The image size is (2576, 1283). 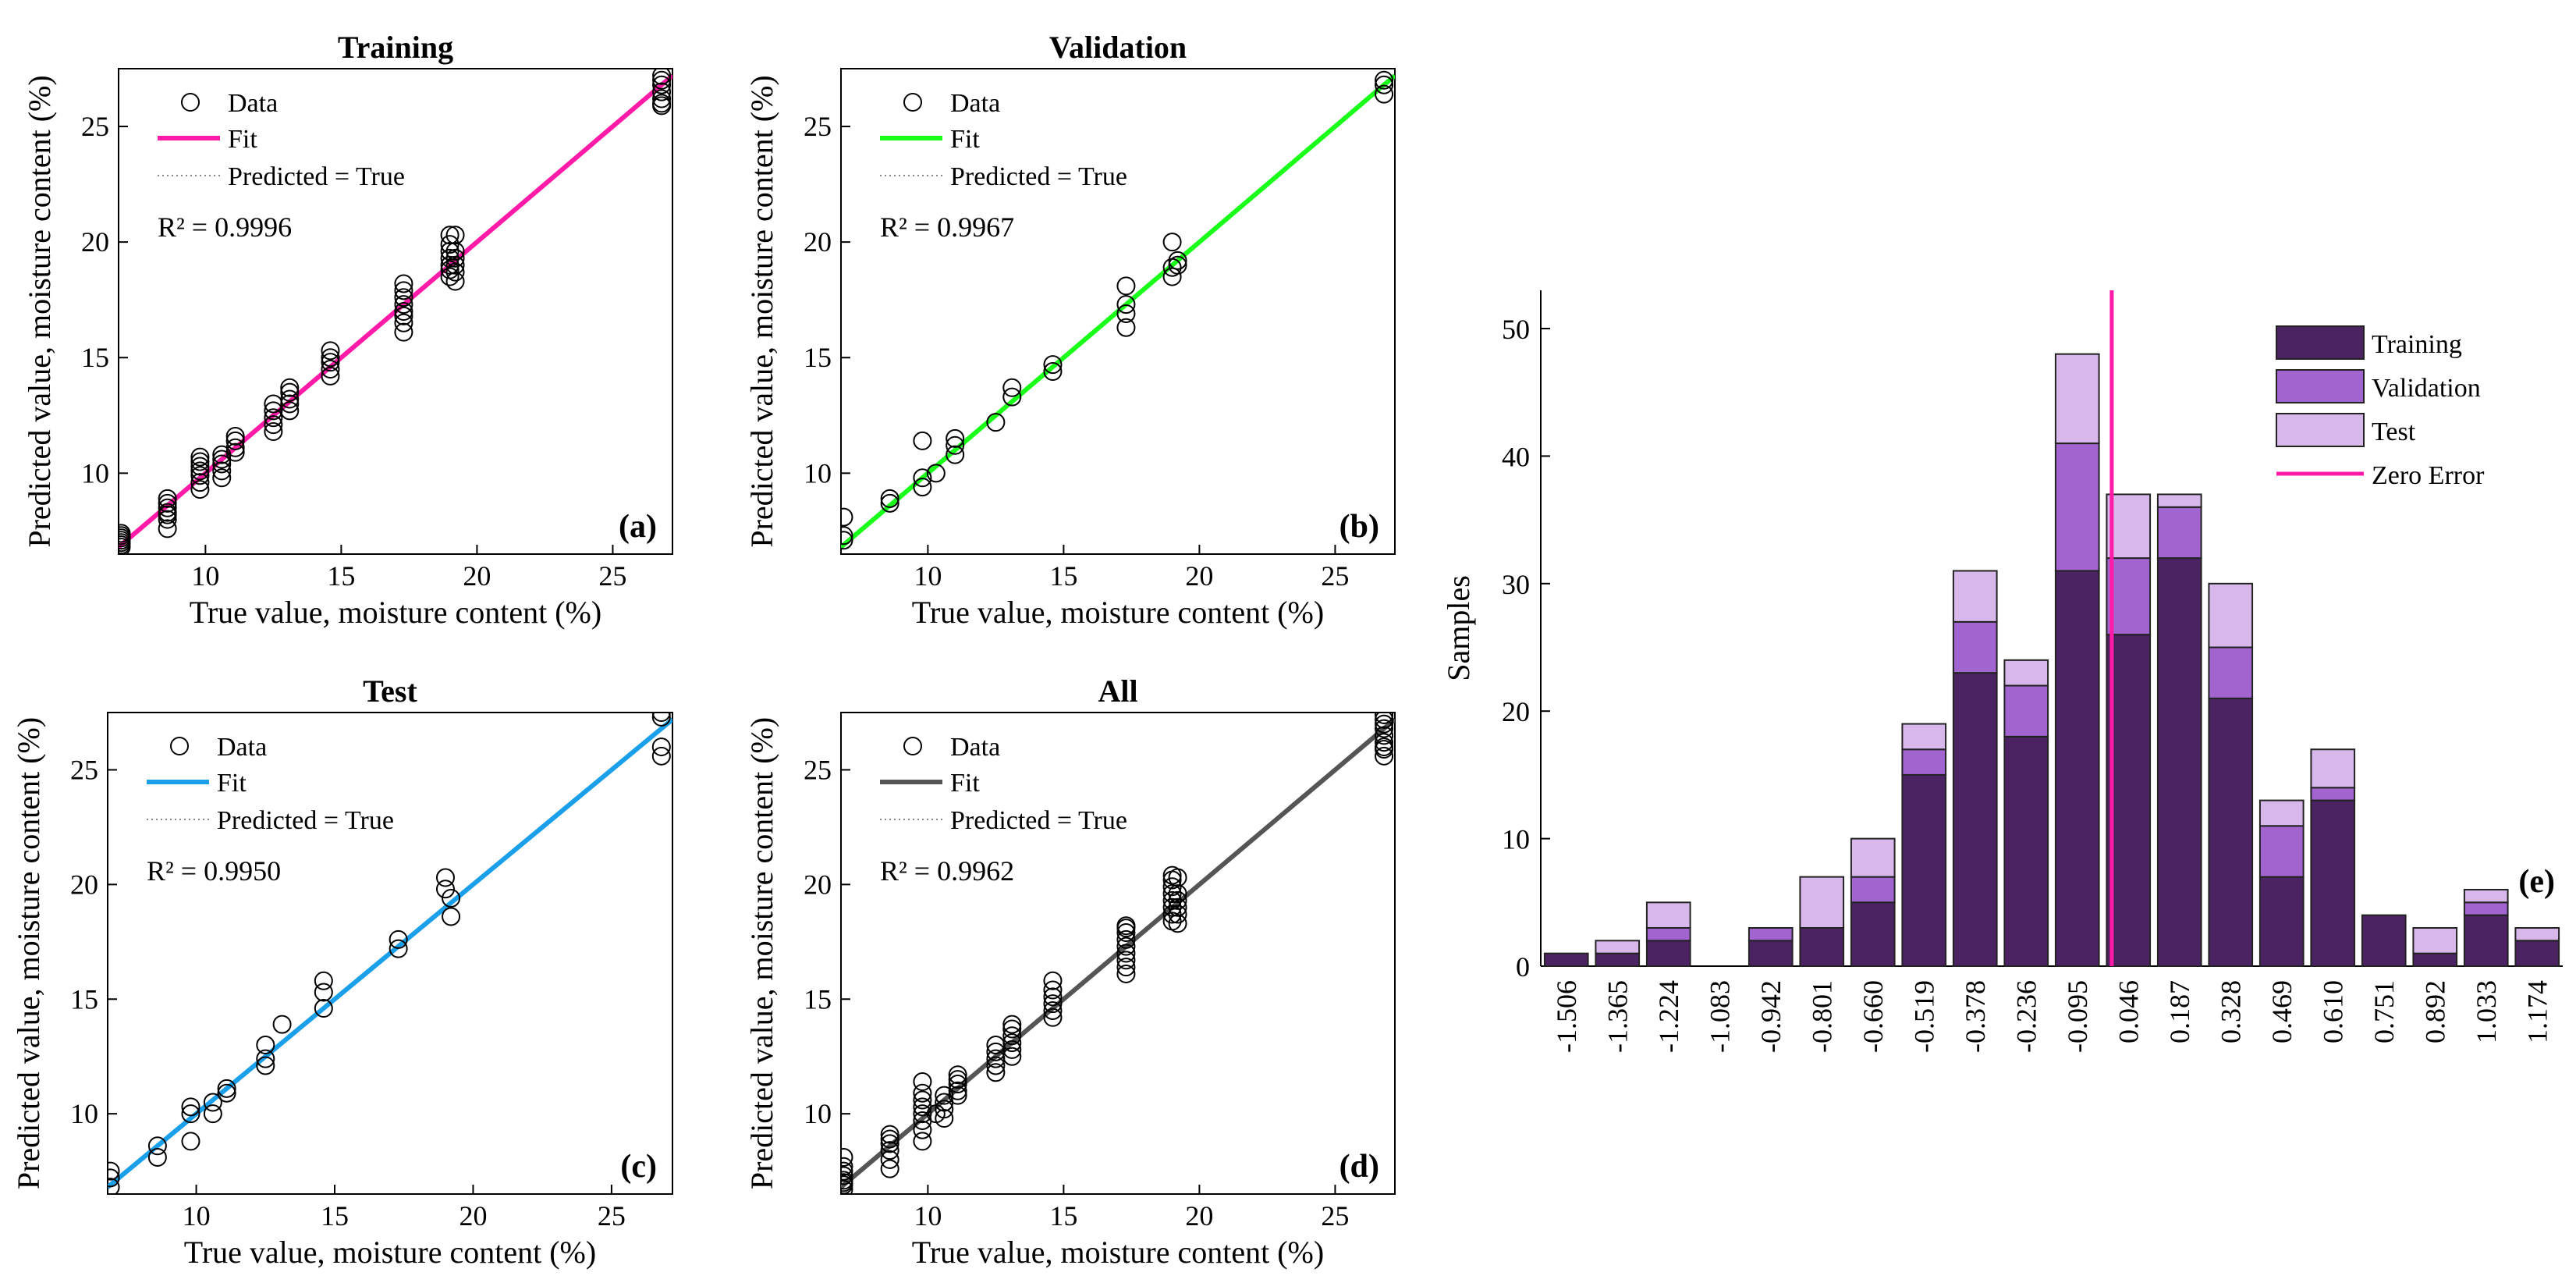 What do you see at coordinates (2537, 1011) in the screenshot?
I see `x-tick-label: 1.174` at bounding box center [2537, 1011].